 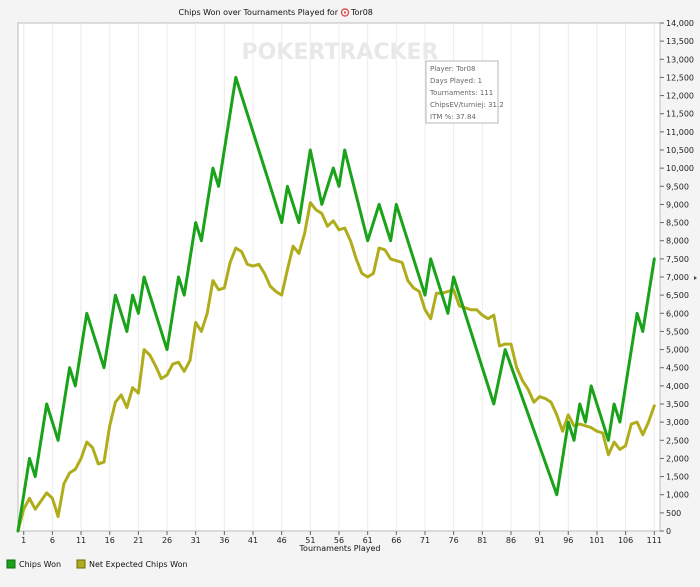 What do you see at coordinates (677, 422) in the screenshot?
I see `y-tick-label: 3,000` at bounding box center [677, 422].